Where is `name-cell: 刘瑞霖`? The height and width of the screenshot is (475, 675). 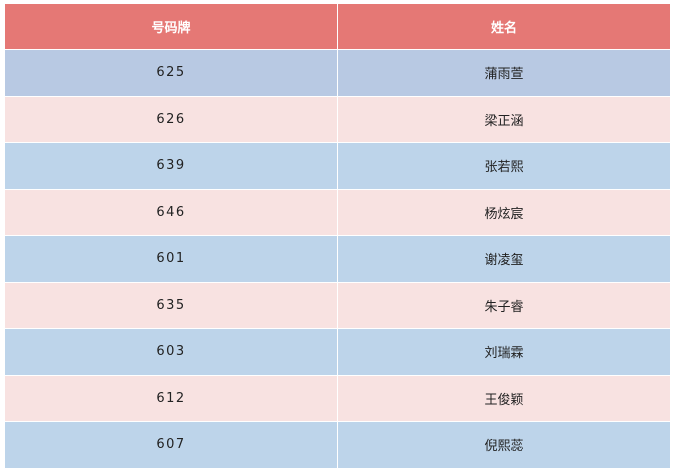
name-cell: 刘瑞霖 is located at coordinates (504, 352).